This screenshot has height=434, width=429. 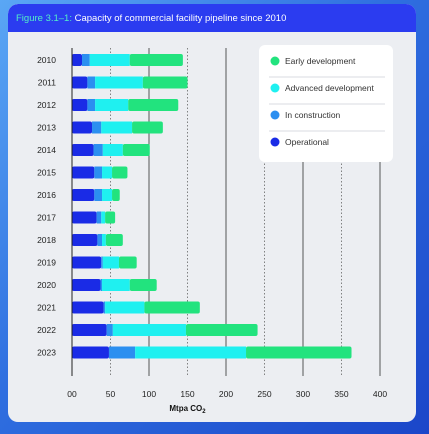 What do you see at coordinates (187, 409) in the screenshot?
I see `x-axis-title: Mtpa CO2` at bounding box center [187, 409].